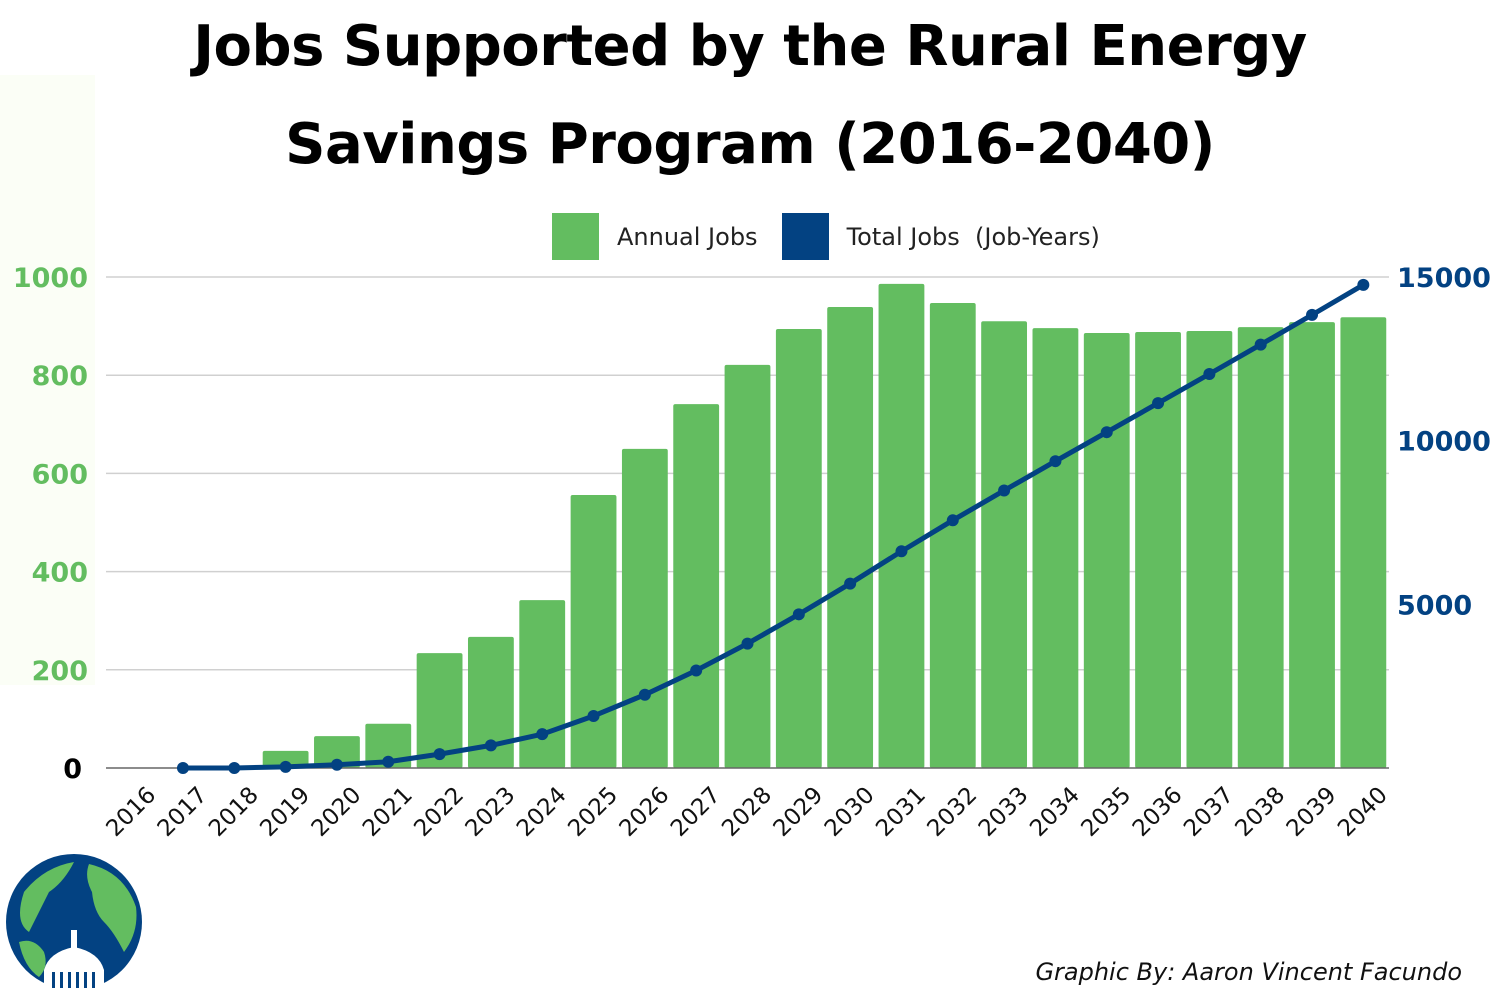  Describe the element at coordinates (234, 812) in the screenshot. I see `x-tick-label: 2018` at that location.